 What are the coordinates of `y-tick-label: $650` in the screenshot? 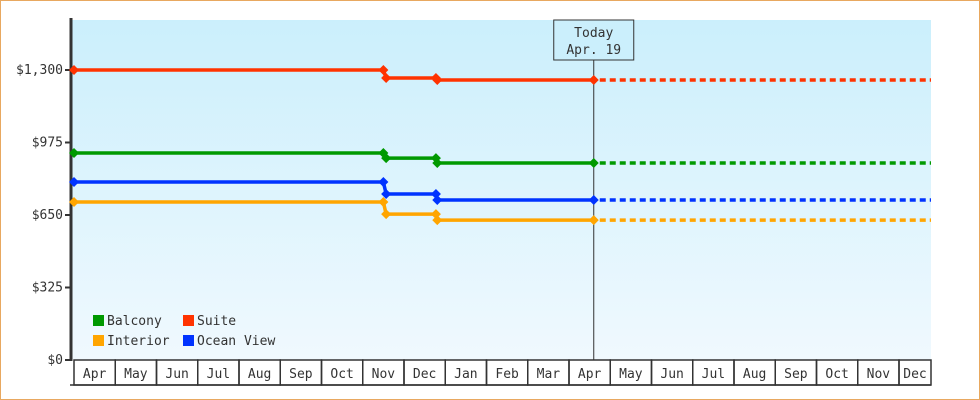 It's located at (47, 215).